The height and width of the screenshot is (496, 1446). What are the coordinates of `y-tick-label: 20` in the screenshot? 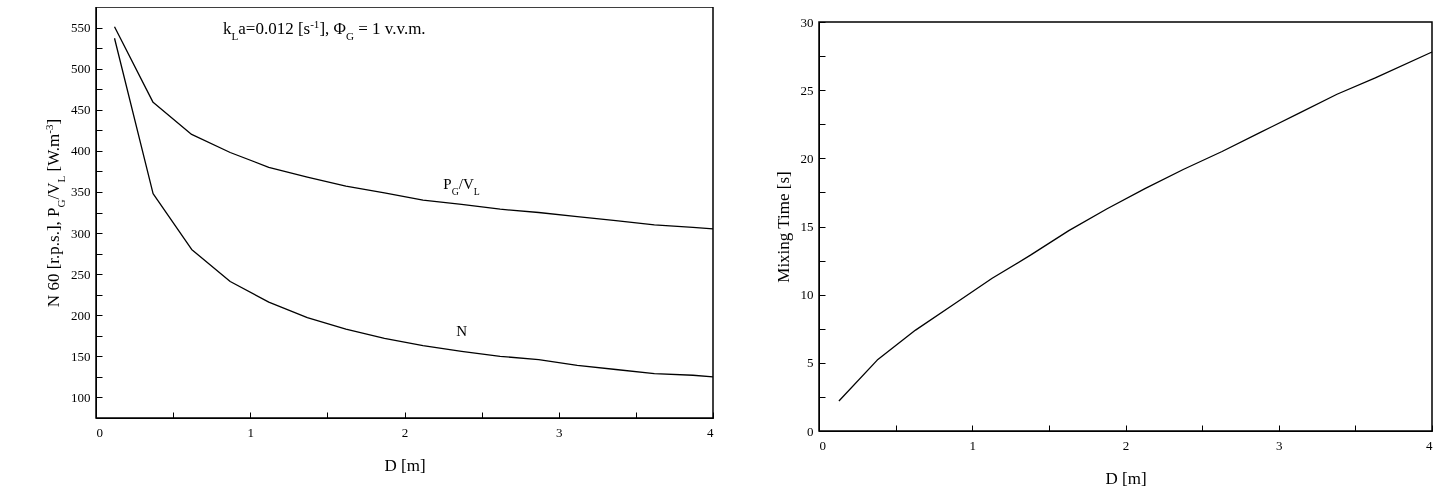 It's located at (807, 158).